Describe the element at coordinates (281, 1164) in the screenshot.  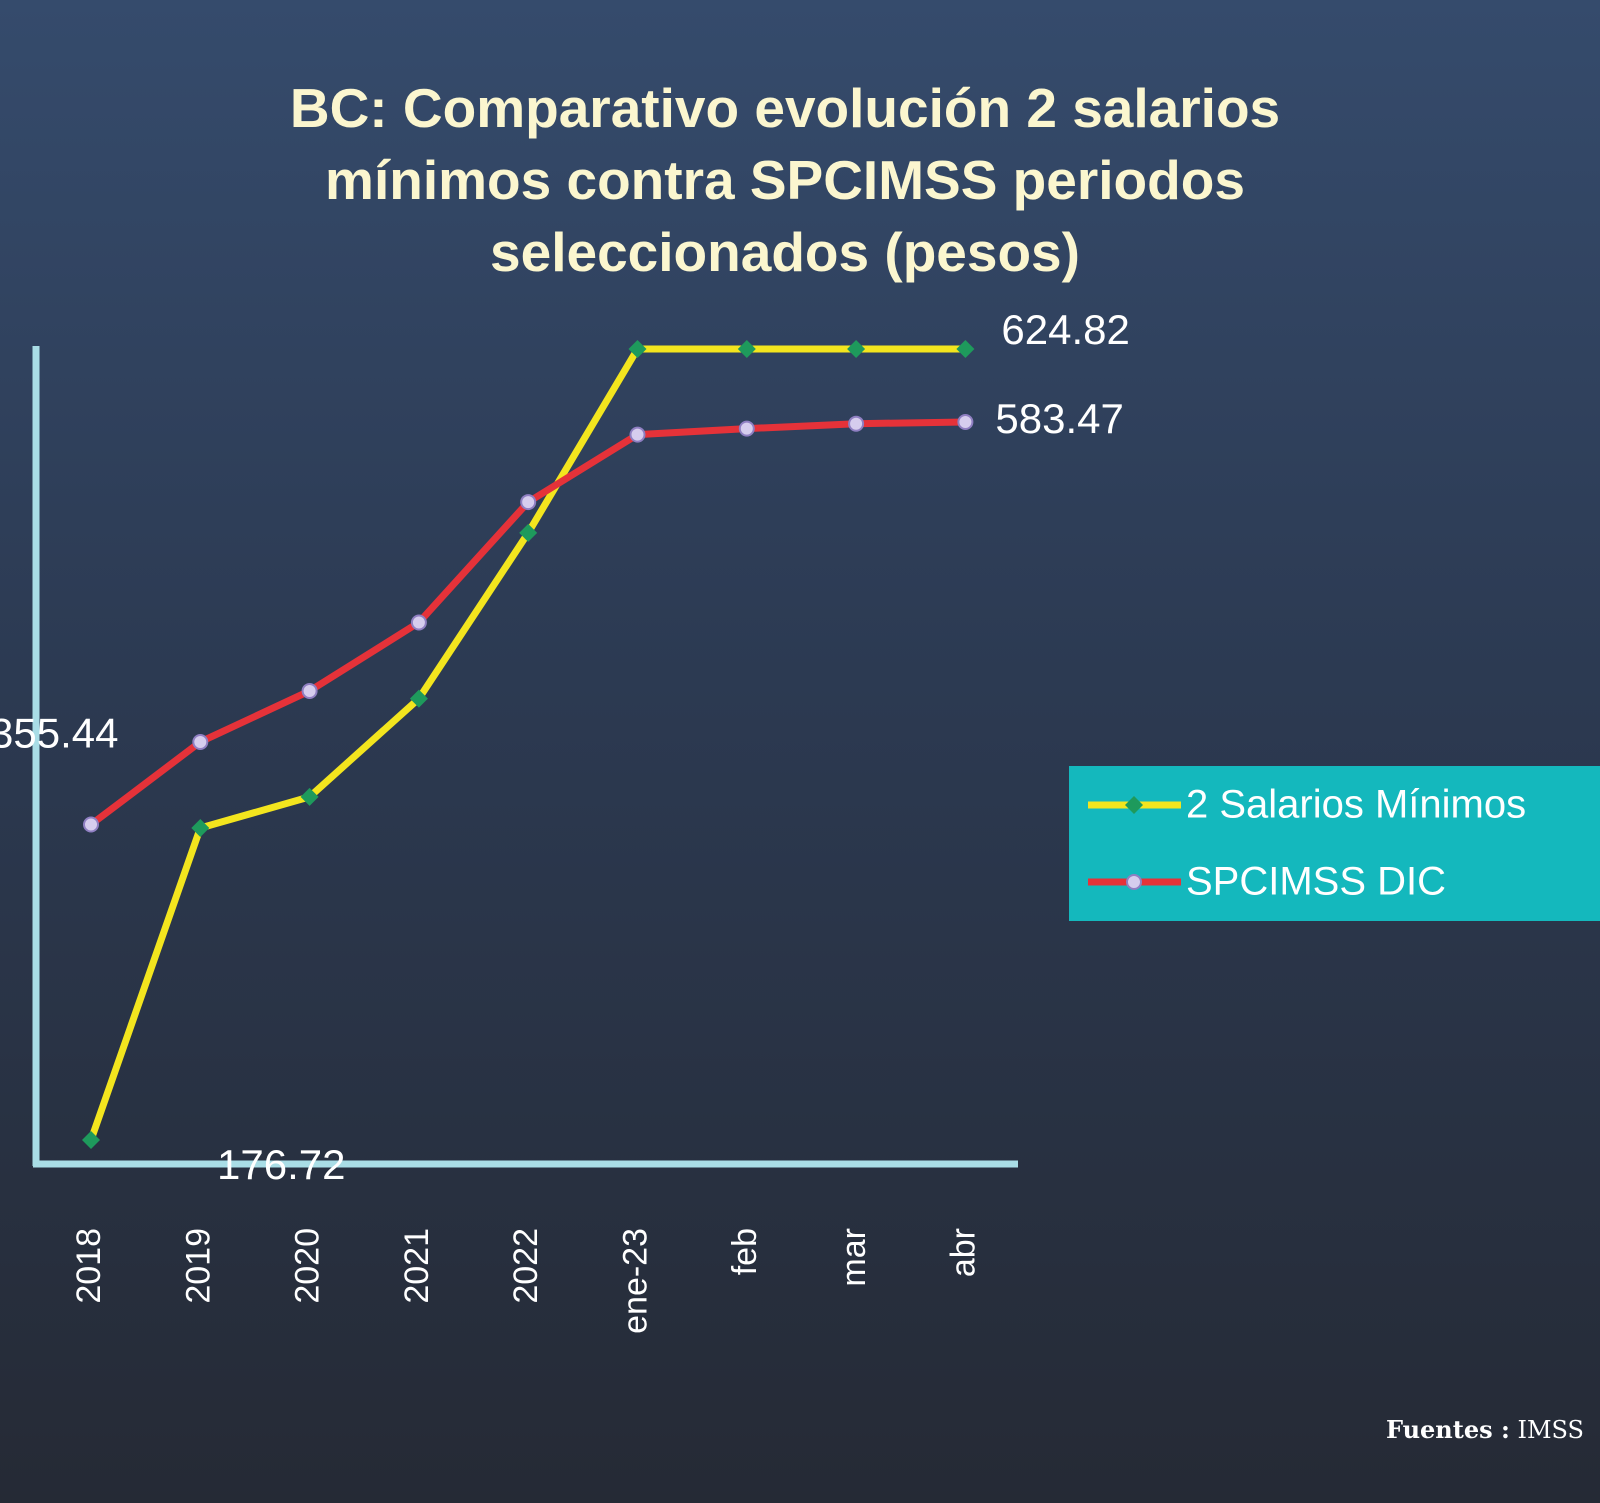
I see `data-label: 176.72` at that location.